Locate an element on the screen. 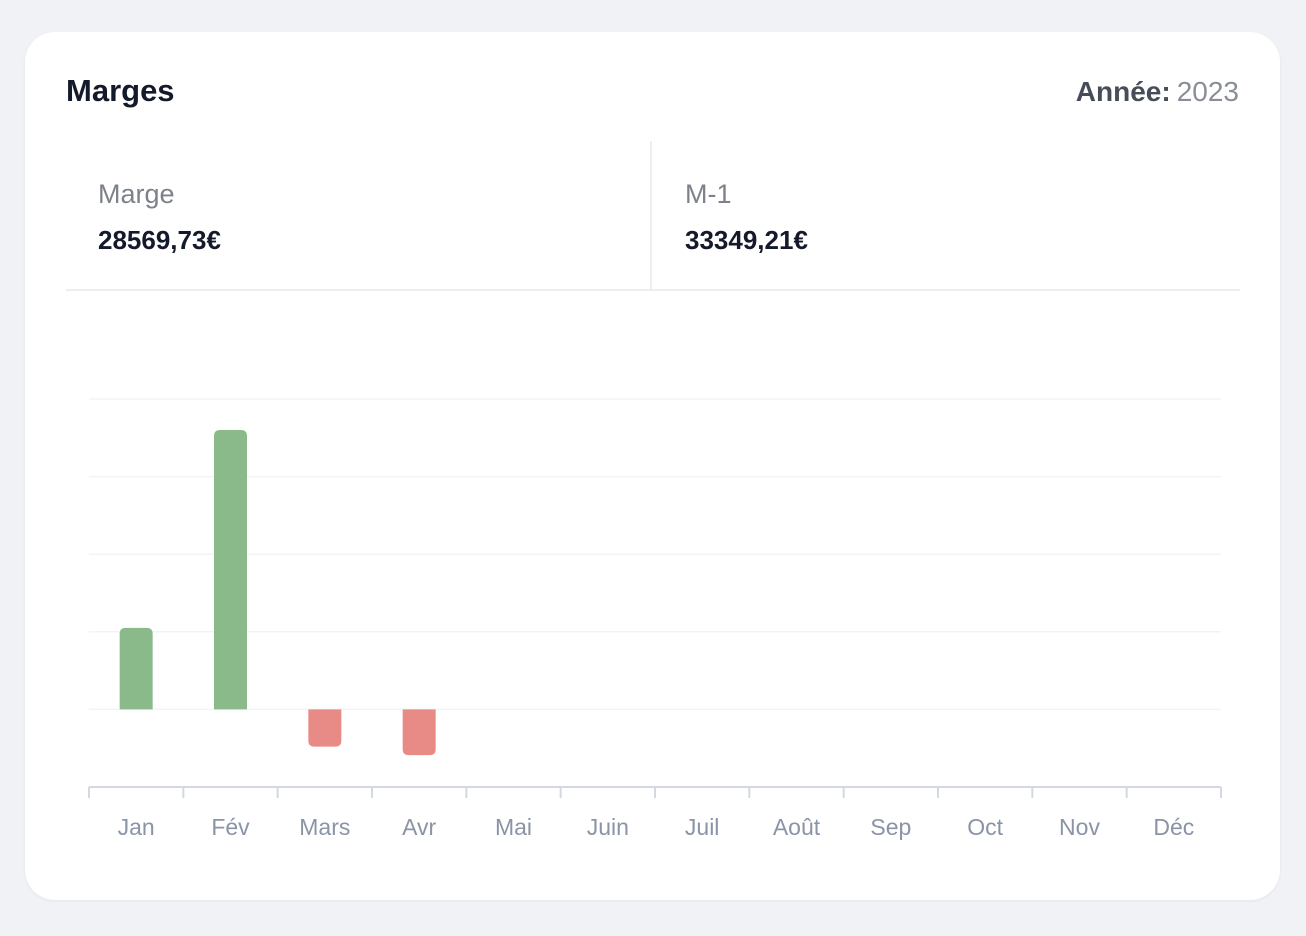 Image resolution: width=1306 pixels, height=936 pixels. x-tick-label: Sep is located at coordinates (890, 827).